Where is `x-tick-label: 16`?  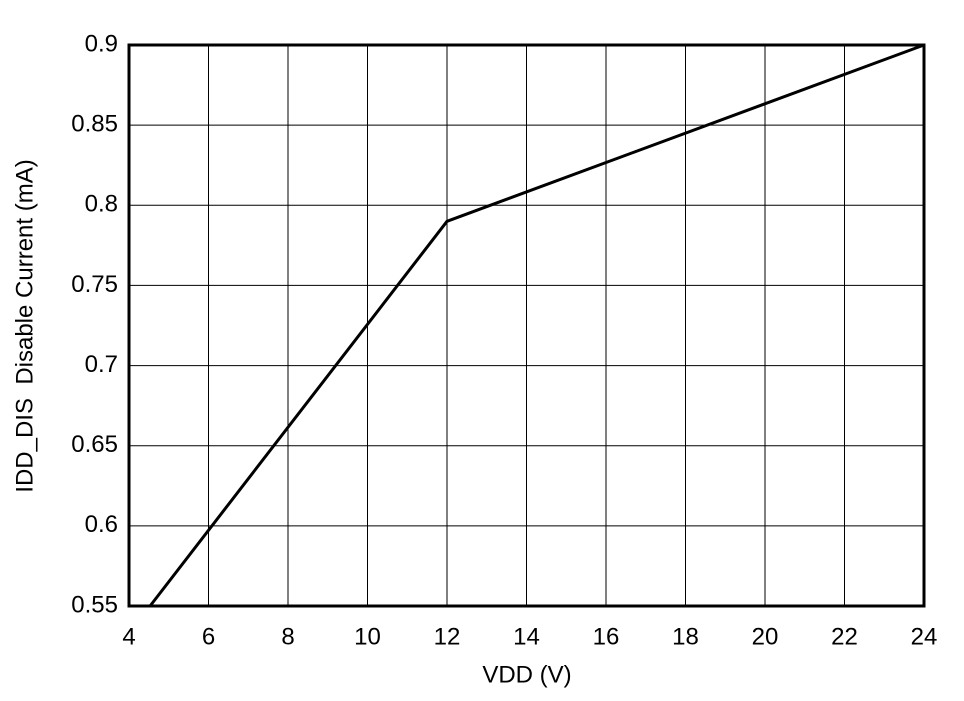
x-tick-label: 16 is located at coordinates (606, 636).